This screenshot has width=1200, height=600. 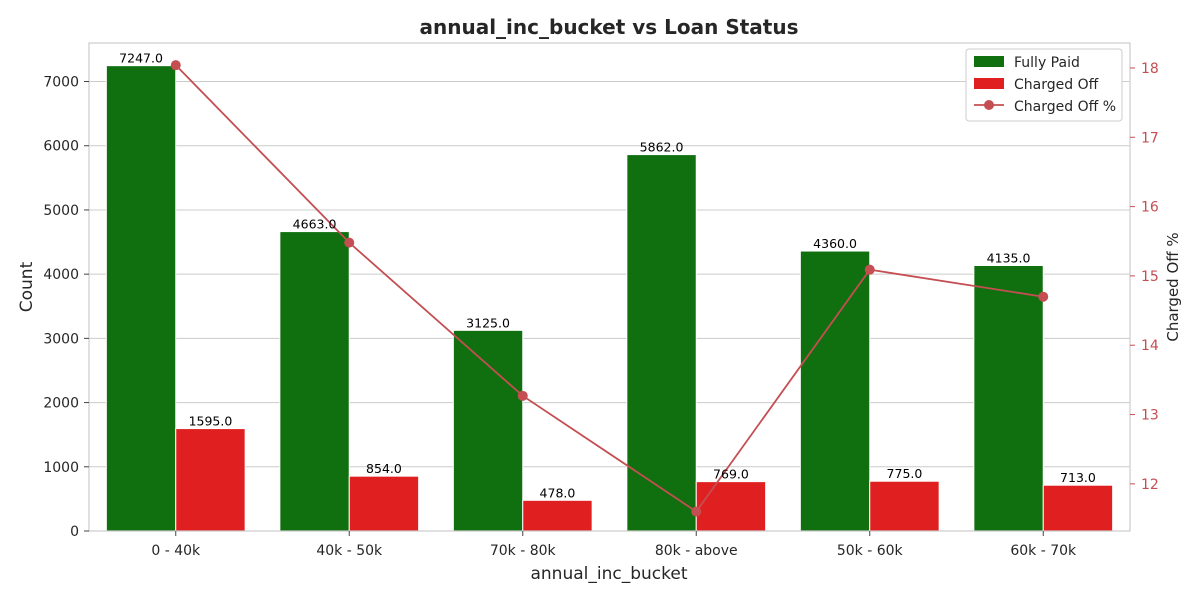 I want to click on legend-box, so click(x=1044, y=85).